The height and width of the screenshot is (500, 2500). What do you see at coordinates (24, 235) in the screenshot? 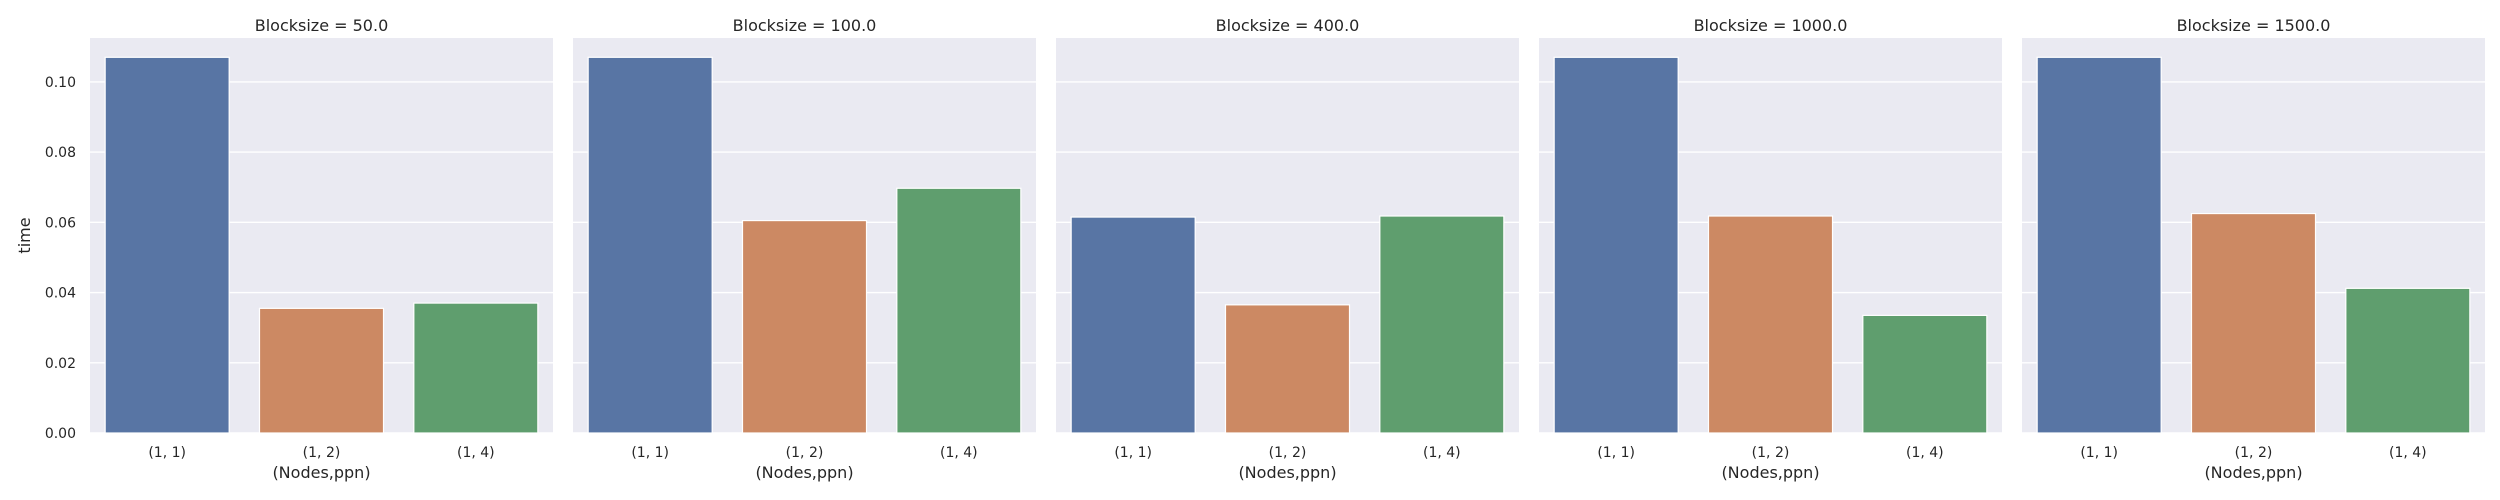
I see `y-axis-label: time` at bounding box center [24, 235].